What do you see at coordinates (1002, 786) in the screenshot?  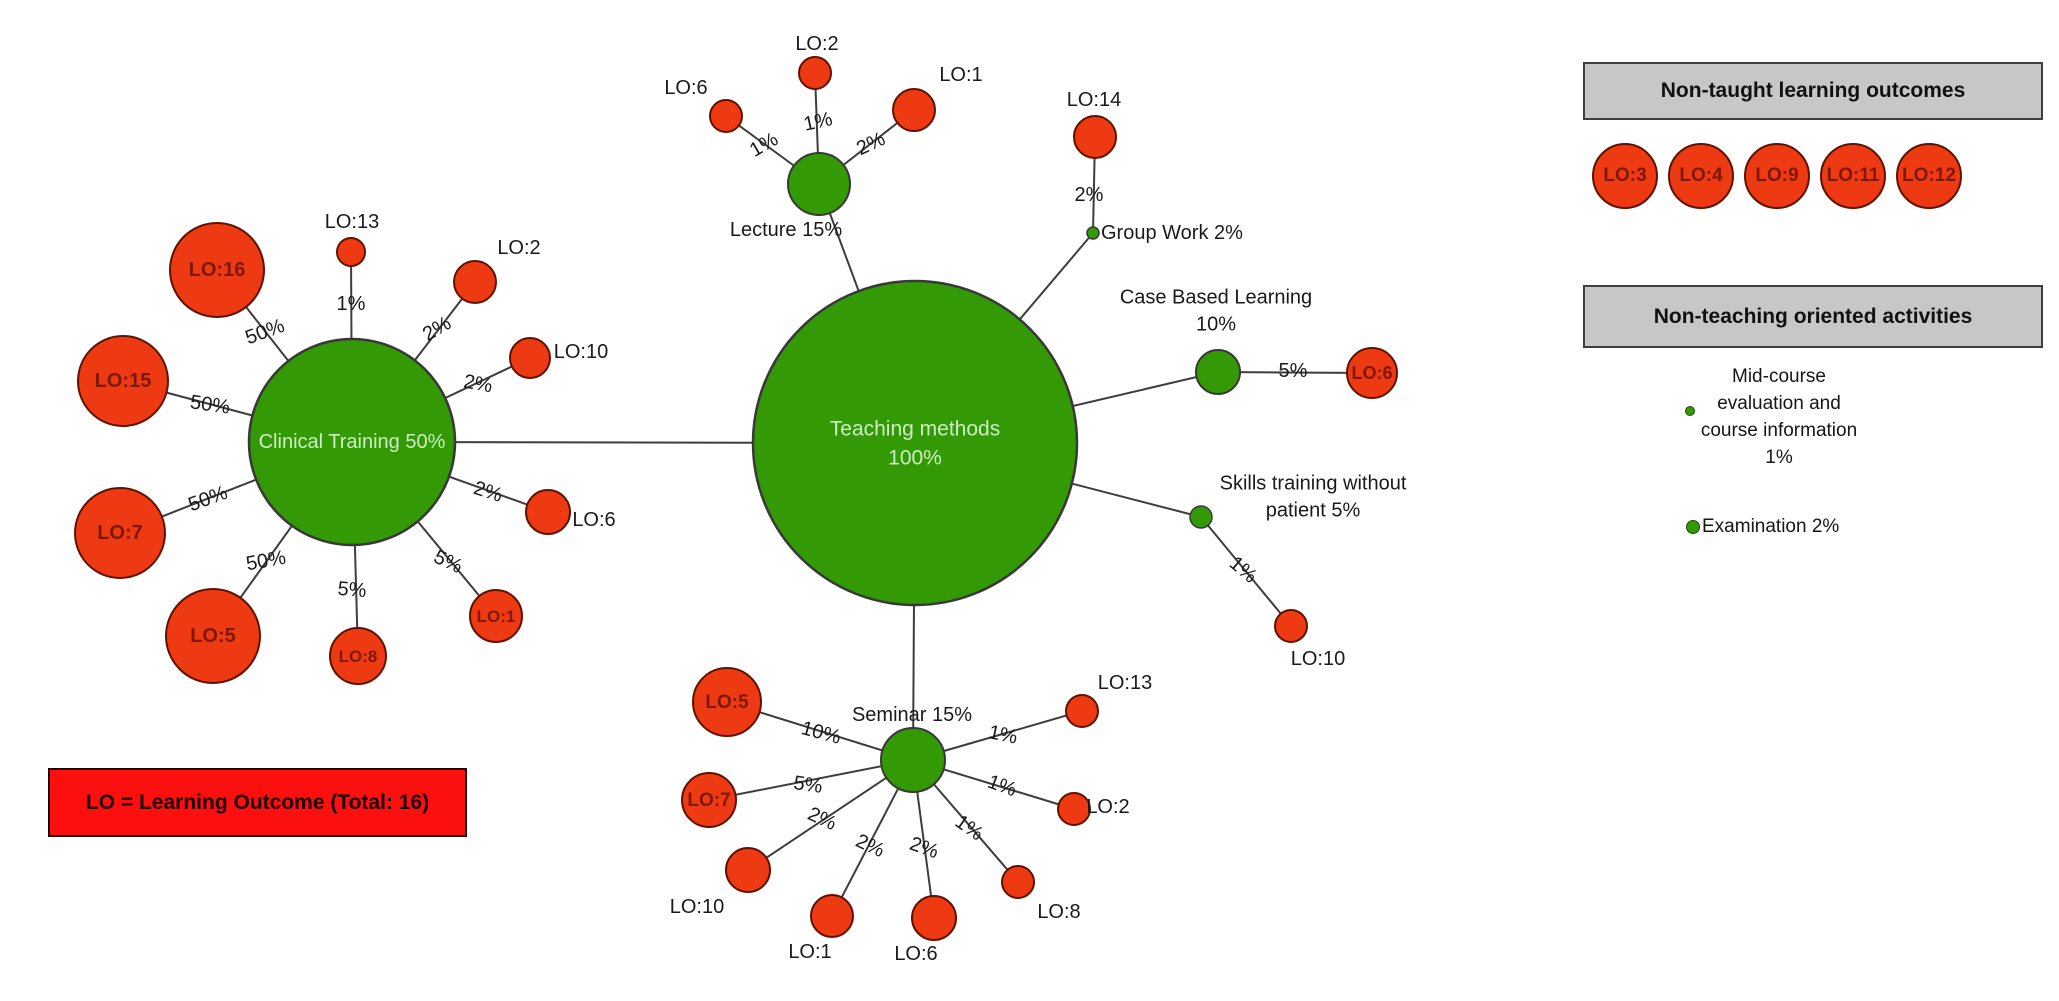 I see `edge-label-seminar-se_lo2: 1%` at bounding box center [1002, 786].